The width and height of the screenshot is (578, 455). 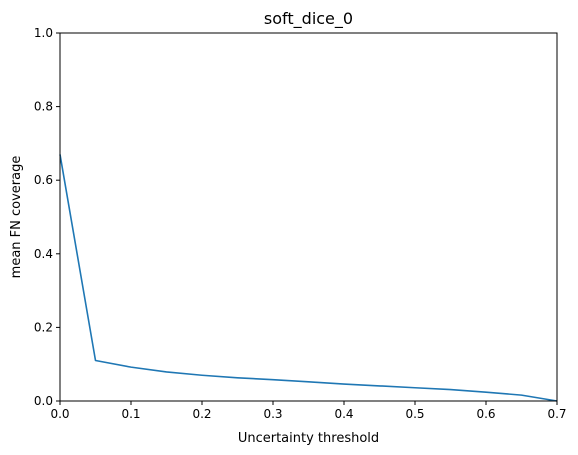 What do you see at coordinates (43, 180) in the screenshot?
I see `y-tick-label: 0.6` at bounding box center [43, 180].